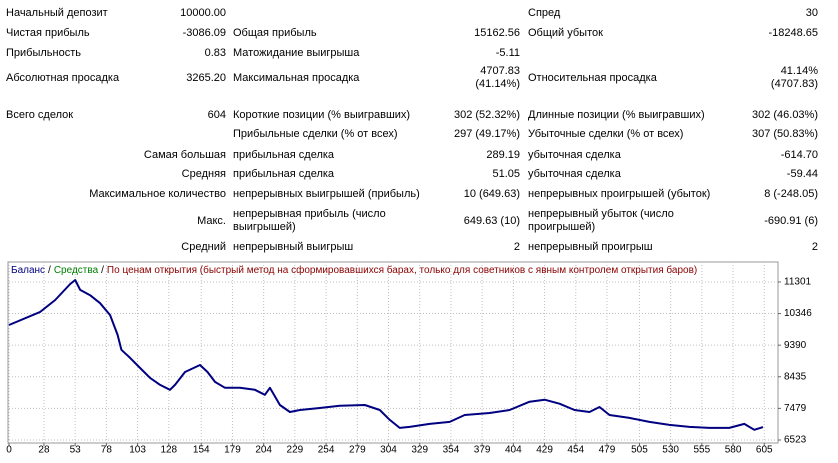 The height and width of the screenshot is (463, 838). What do you see at coordinates (793, 32) in the screenshot?
I see `stat-value: -18248.65` at bounding box center [793, 32].